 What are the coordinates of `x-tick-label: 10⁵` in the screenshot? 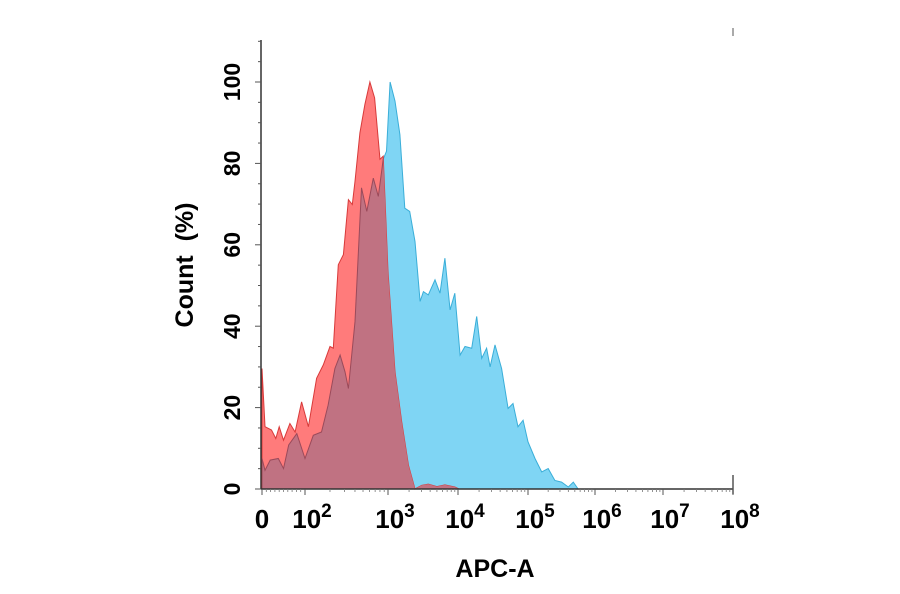 It's located at (535, 517).